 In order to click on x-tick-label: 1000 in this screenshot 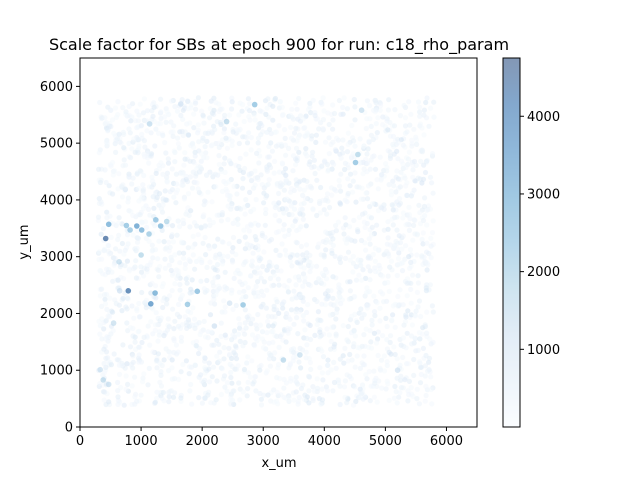, I will do `click(141, 441)`.